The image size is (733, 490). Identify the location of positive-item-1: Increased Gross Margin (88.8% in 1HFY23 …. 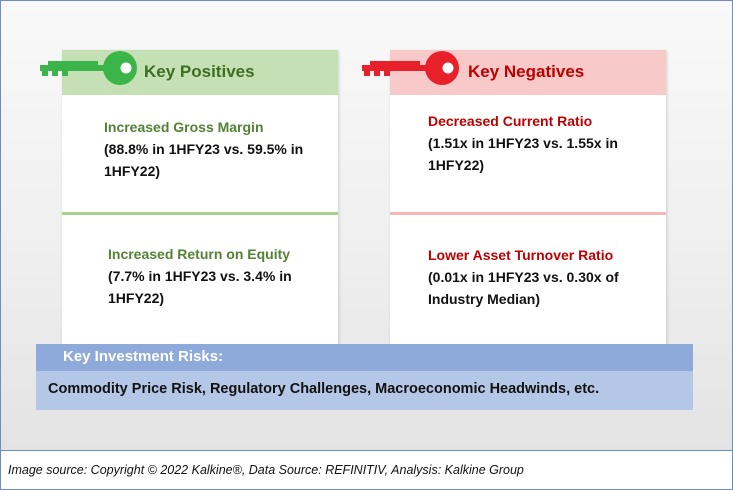
(218, 149).